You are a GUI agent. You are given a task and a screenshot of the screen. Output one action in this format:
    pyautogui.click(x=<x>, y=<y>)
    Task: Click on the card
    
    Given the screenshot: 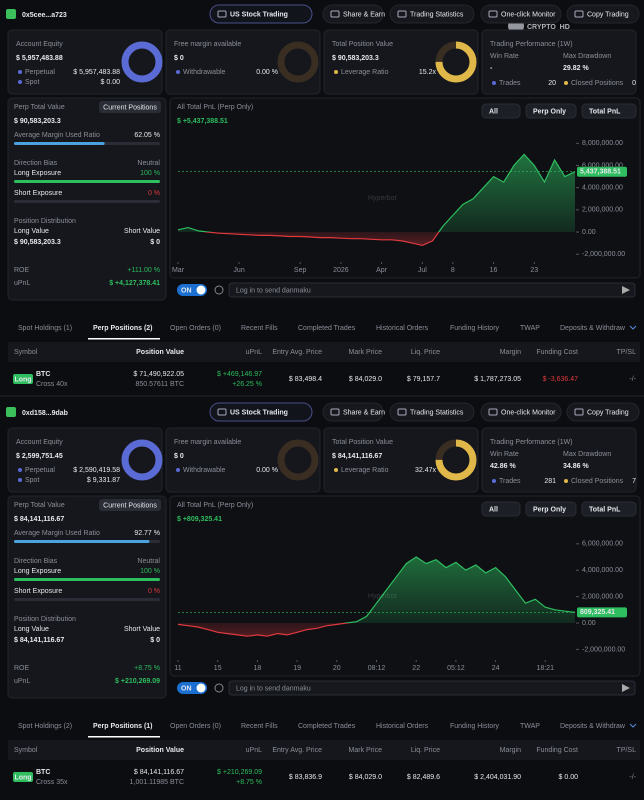 What is the action you would take?
    pyautogui.click(x=559, y=62)
    